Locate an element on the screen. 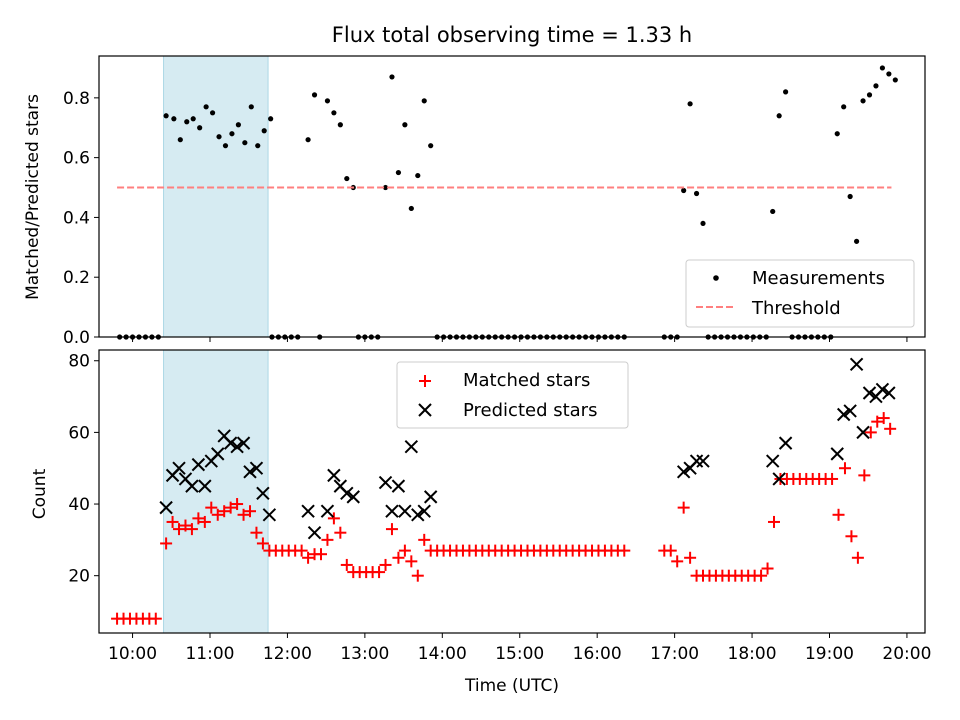  x-tick-label: 14:00 is located at coordinates (442, 654).